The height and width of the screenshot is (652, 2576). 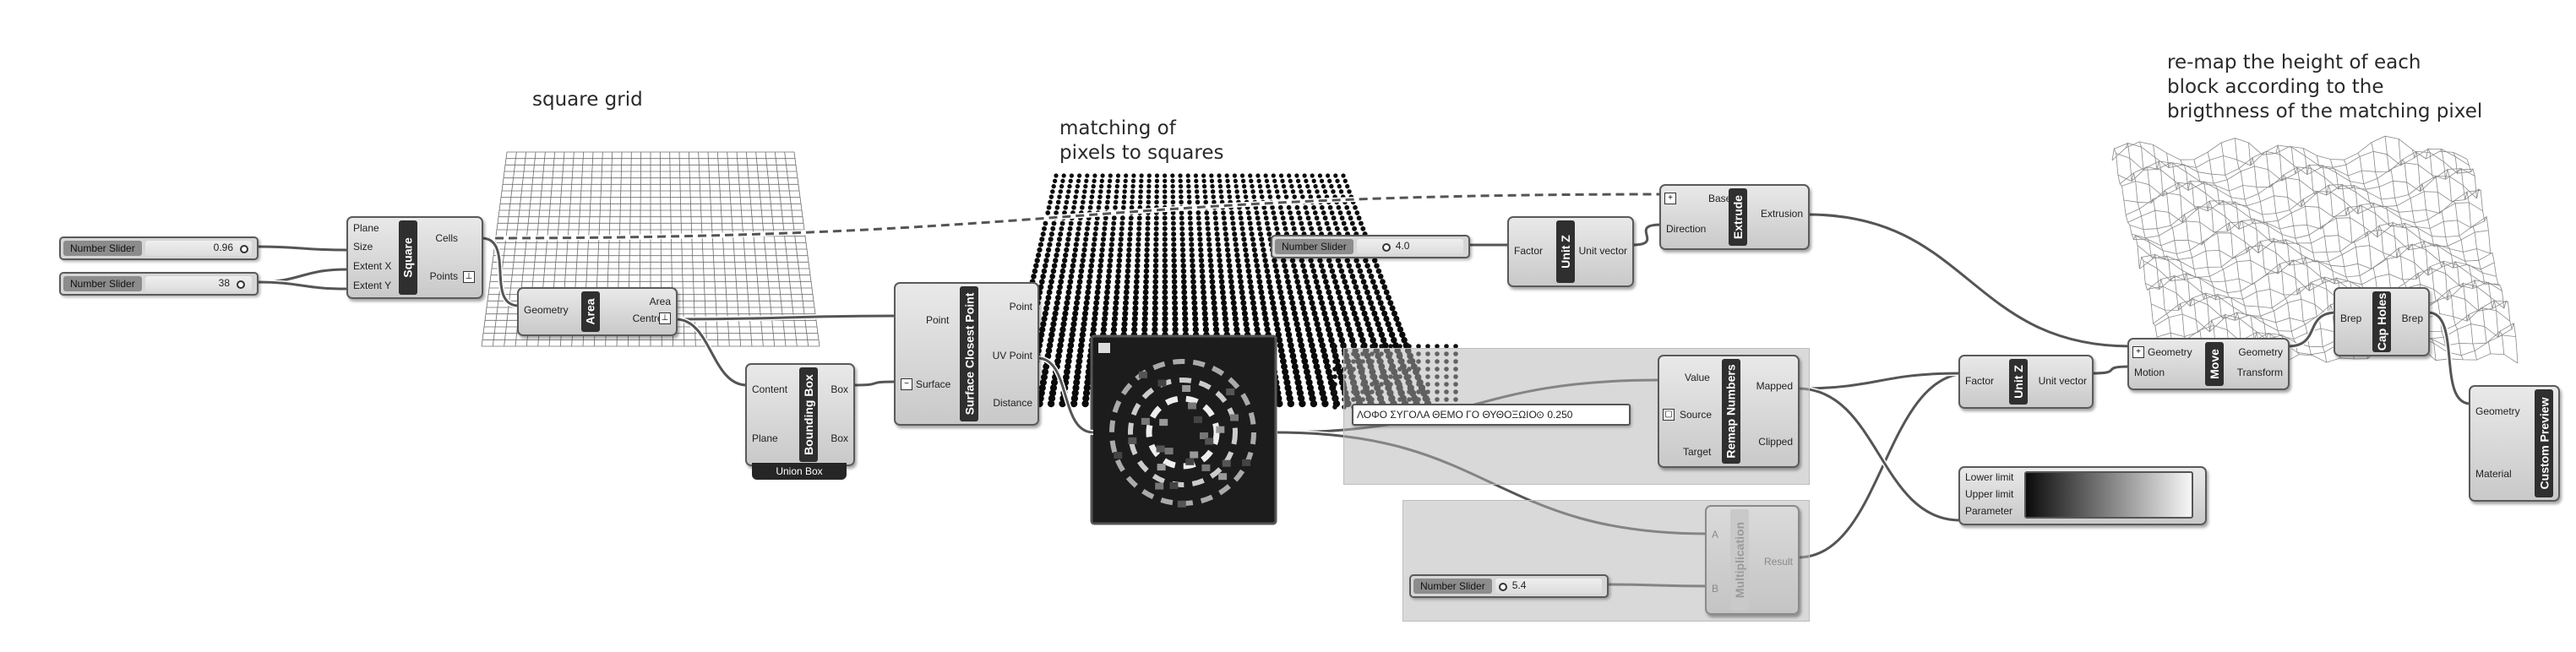 I want to click on slider-value: 4.0, so click(x=1402, y=246).